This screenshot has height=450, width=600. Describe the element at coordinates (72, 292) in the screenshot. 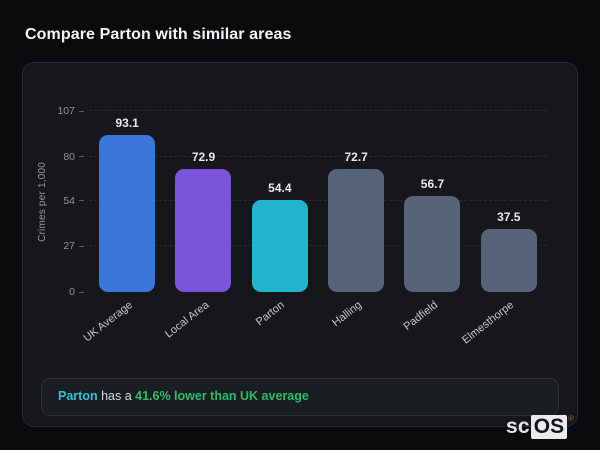

I see `y-tick-label: 0` at that location.